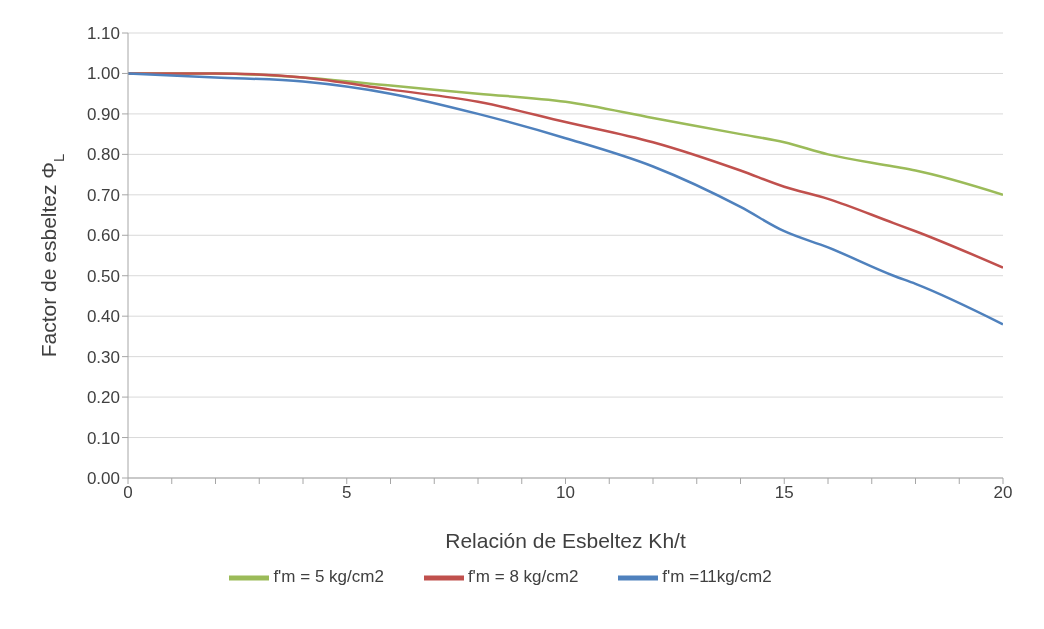  What do you see at coordinates (103, 34) in the screenshot?
I see `y-tick-label: 1.10` at bounding box center [103, 34].